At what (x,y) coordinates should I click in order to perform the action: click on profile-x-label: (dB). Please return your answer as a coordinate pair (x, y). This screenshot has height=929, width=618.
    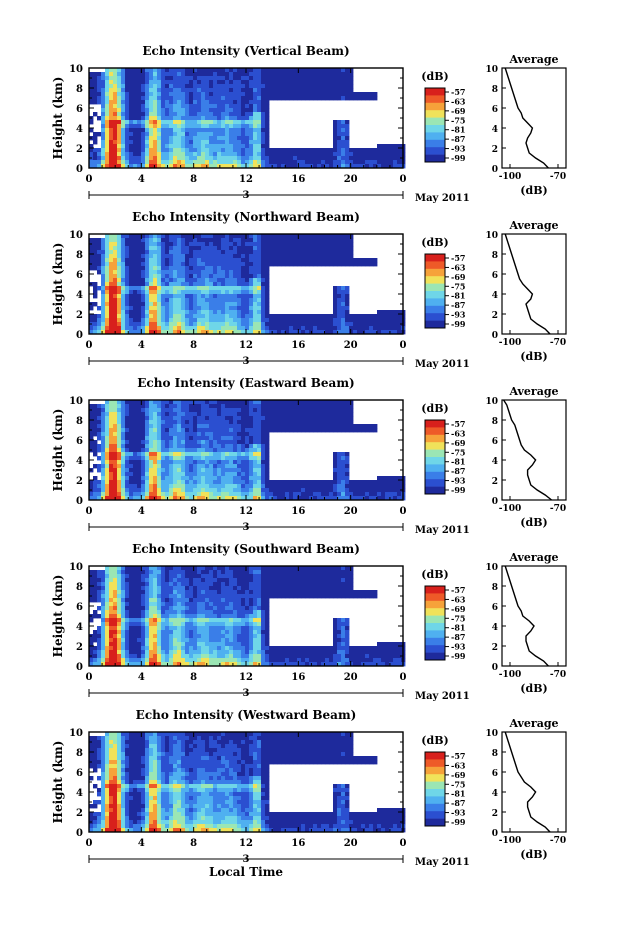
    Looking at the image, I should click on (533, 190).